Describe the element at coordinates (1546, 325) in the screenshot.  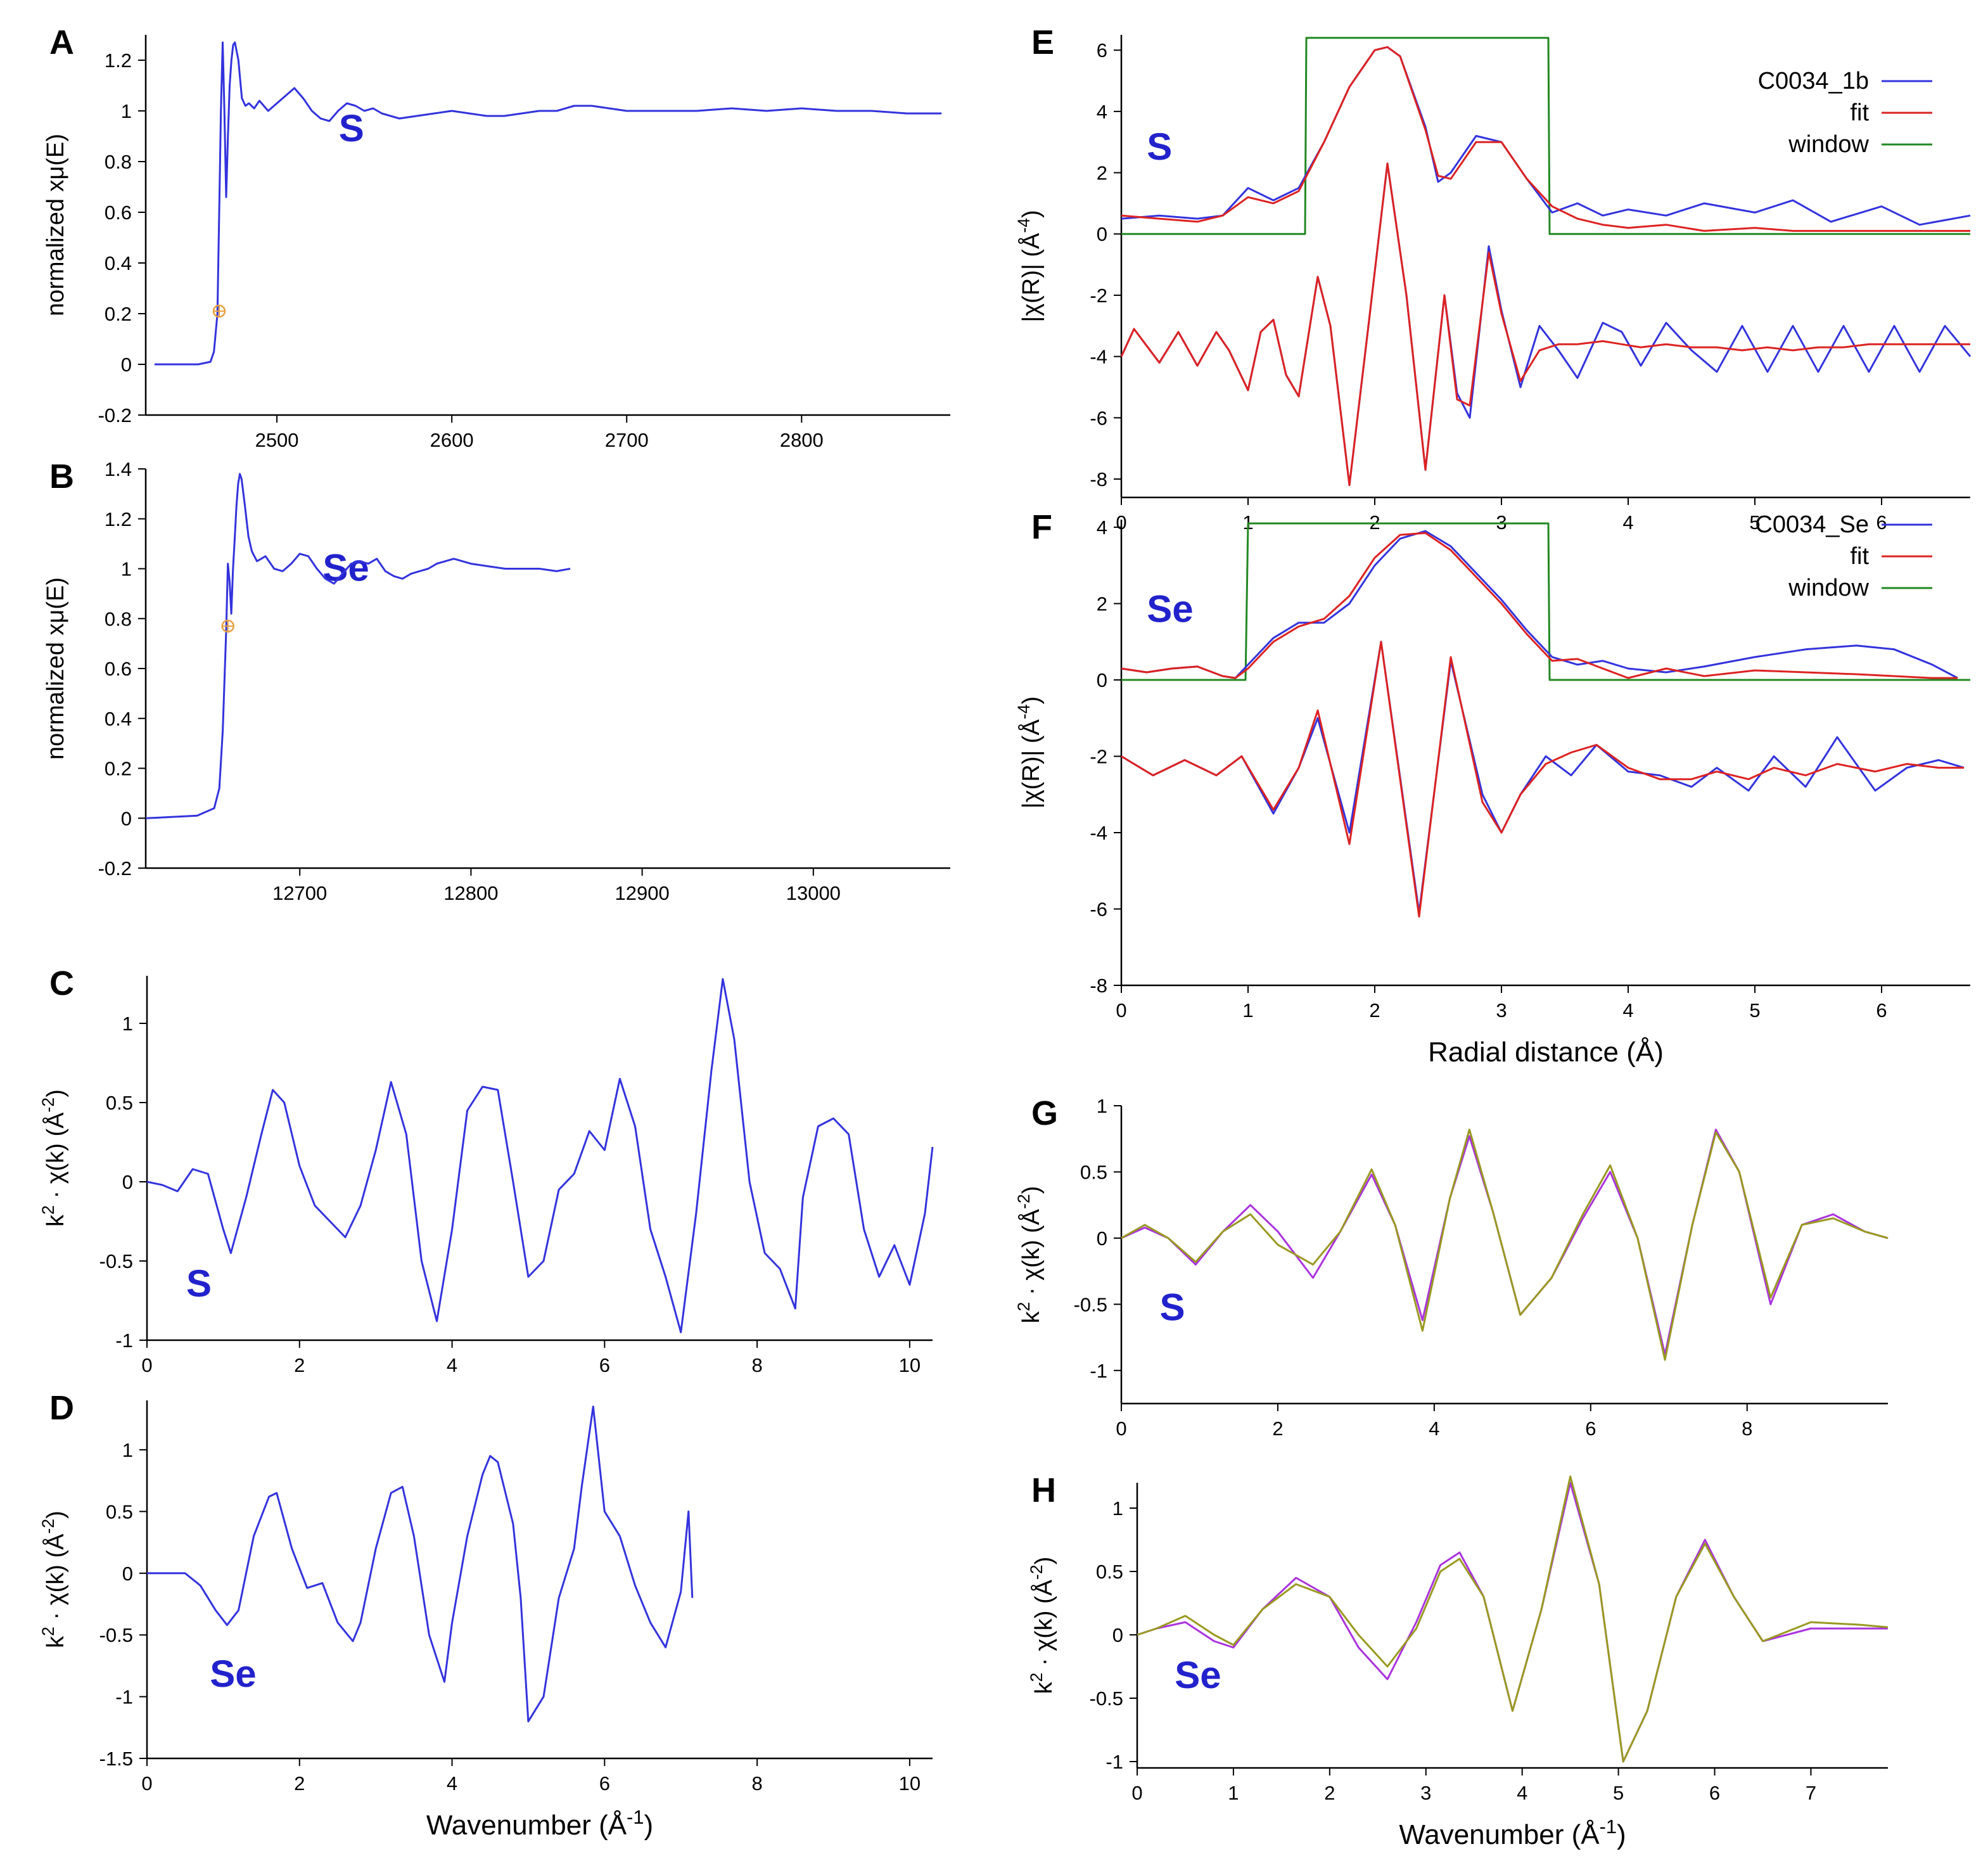
I see `series-line-c0034-1b-imag-` at that location.